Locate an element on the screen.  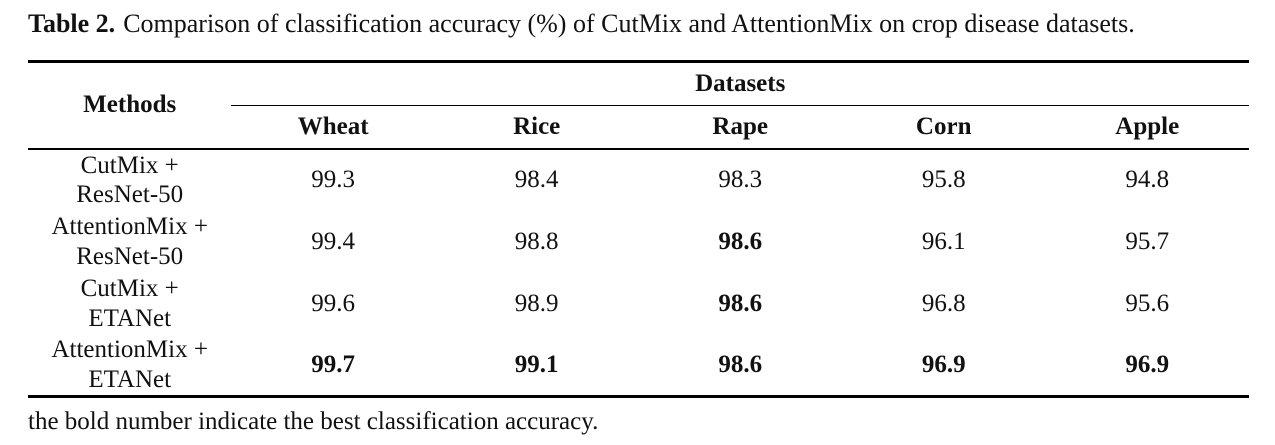
accuracy-cell: 96.1 is located at coordinates (944, 242).